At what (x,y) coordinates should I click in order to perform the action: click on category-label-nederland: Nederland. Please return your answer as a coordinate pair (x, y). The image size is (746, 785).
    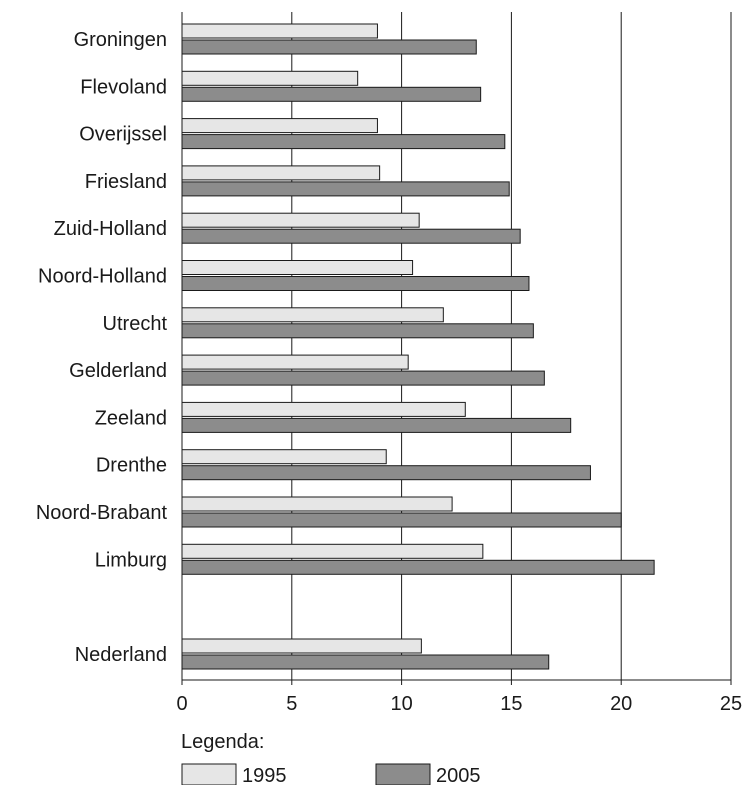
    Looking at the image, I should click on (121, 655).